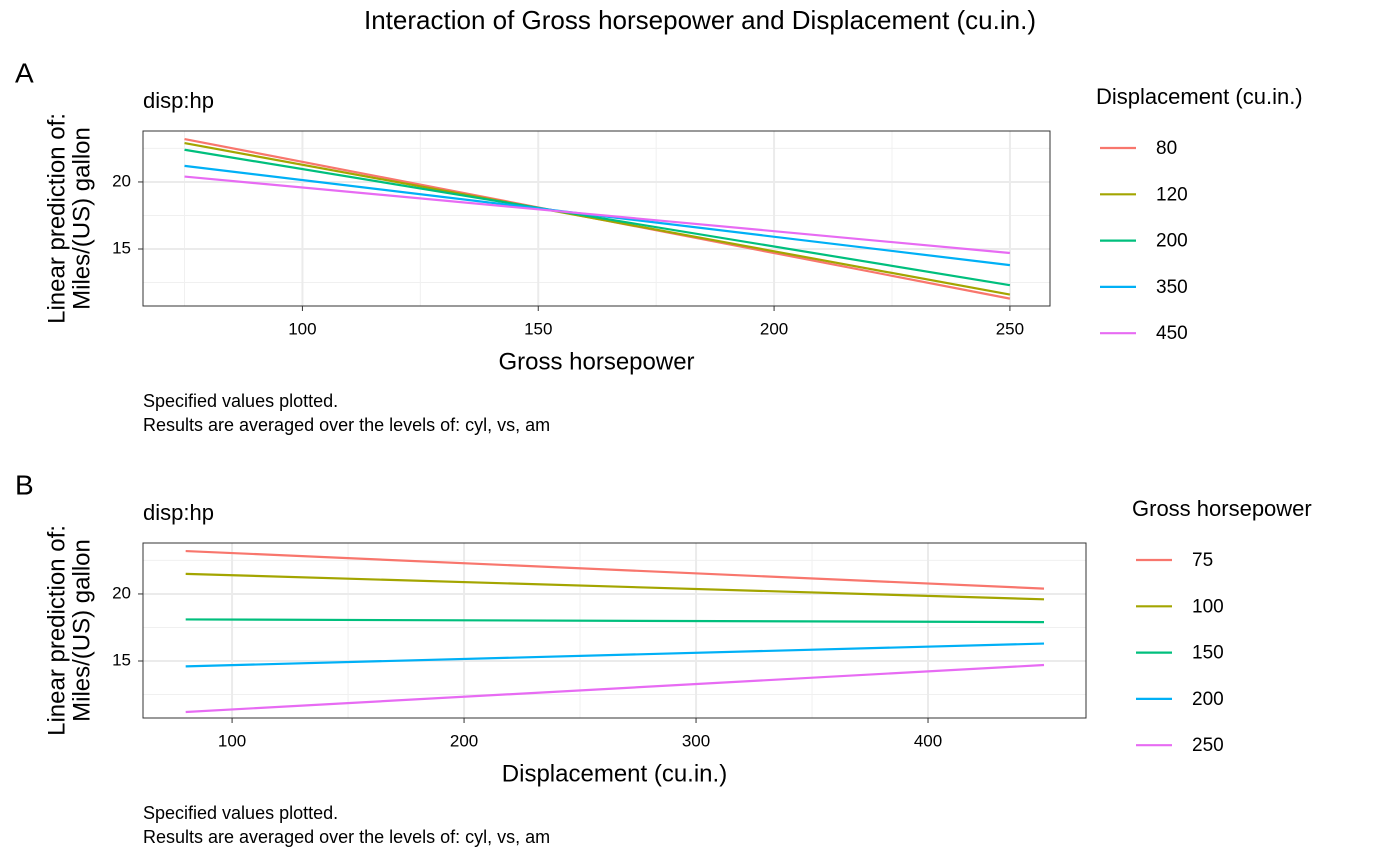  I want to click on x-axis-title: Displacement (cu.in.), so click(614, 773).